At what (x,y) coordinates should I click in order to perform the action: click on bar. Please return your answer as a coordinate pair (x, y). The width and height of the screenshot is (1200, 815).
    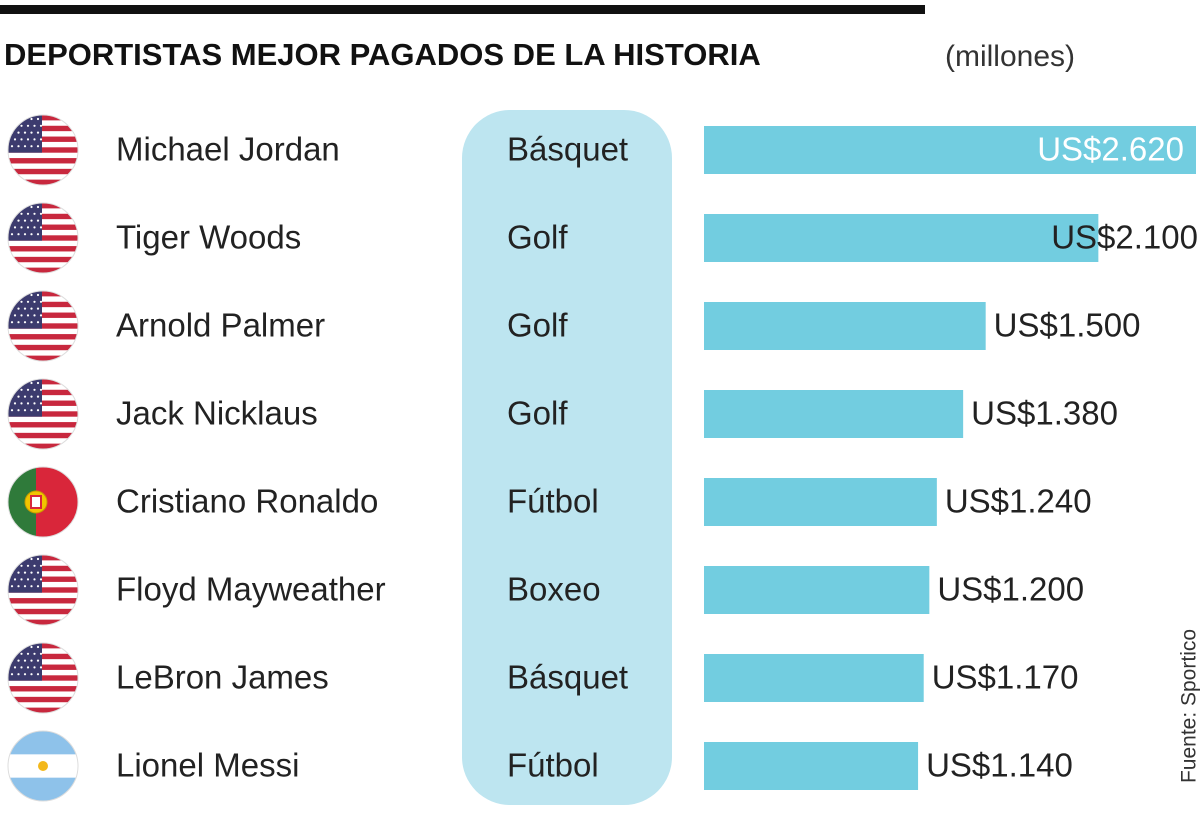
    Looking at the image, I should click on (901, 238).